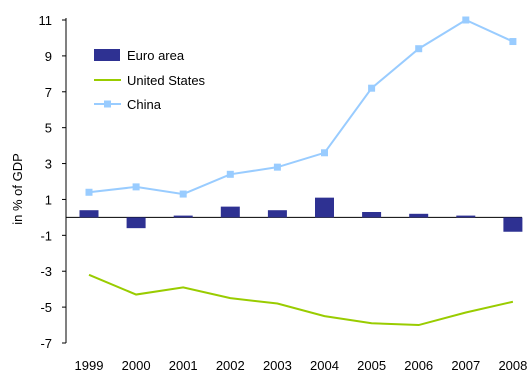 This screenshot has width=530, height=379. Describe the element at coordinates (46, 307) in the screenshot. I see `y-tick-label: -5` at that location.